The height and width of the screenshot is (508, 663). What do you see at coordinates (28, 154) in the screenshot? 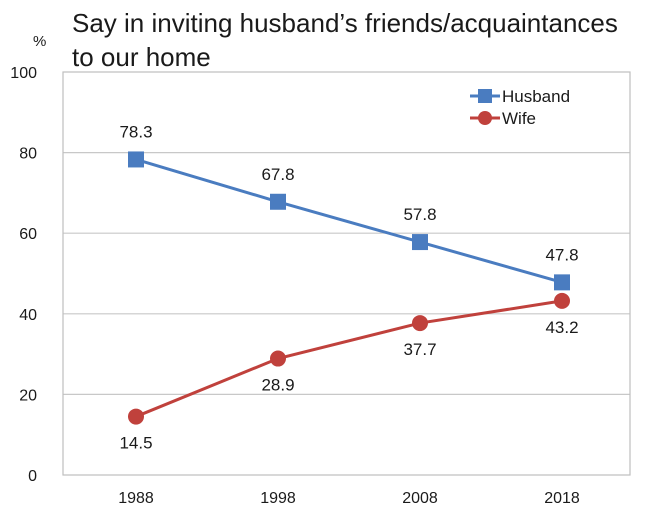
I see `y-tick-label: 80` at bounding box center [28, 154].